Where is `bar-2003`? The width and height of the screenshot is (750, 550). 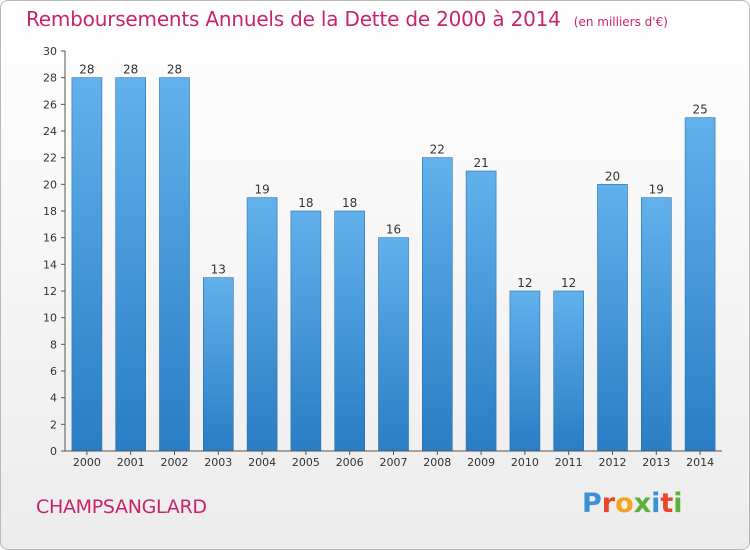
bar-2003 is located at coordinates (218, 364).